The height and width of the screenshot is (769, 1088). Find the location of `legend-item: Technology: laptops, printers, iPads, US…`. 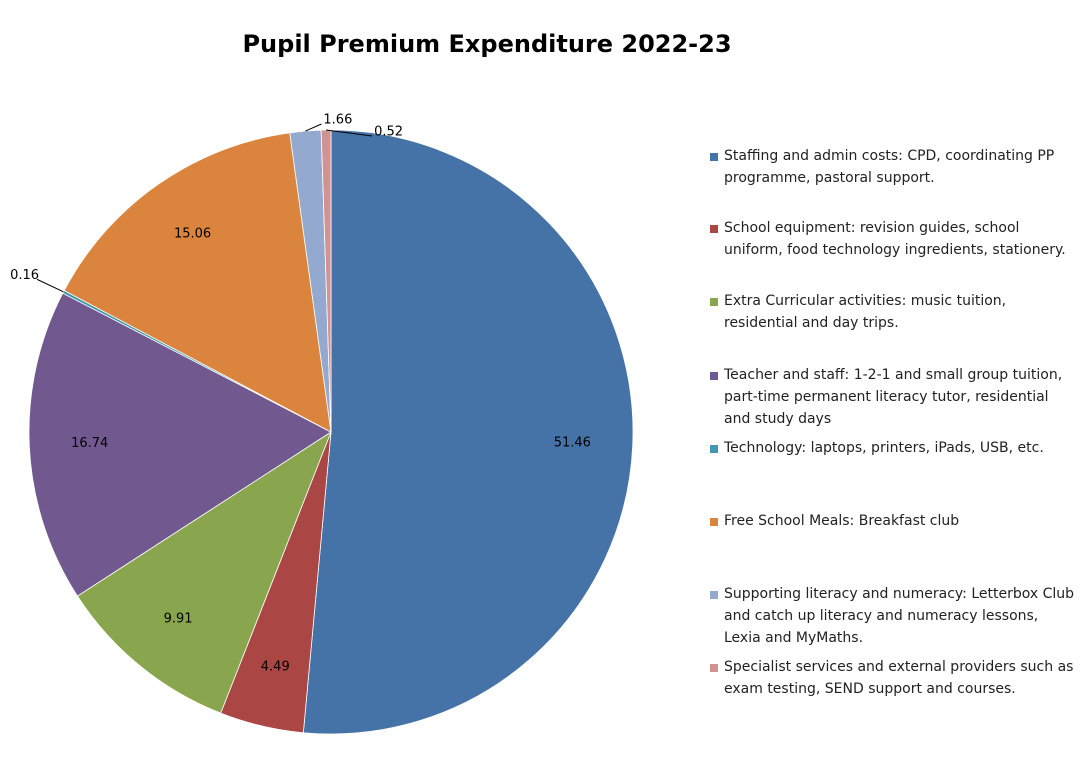

legend-item: Technology: laptops, printers, iPads, US… is located at coordinates (893, 448).